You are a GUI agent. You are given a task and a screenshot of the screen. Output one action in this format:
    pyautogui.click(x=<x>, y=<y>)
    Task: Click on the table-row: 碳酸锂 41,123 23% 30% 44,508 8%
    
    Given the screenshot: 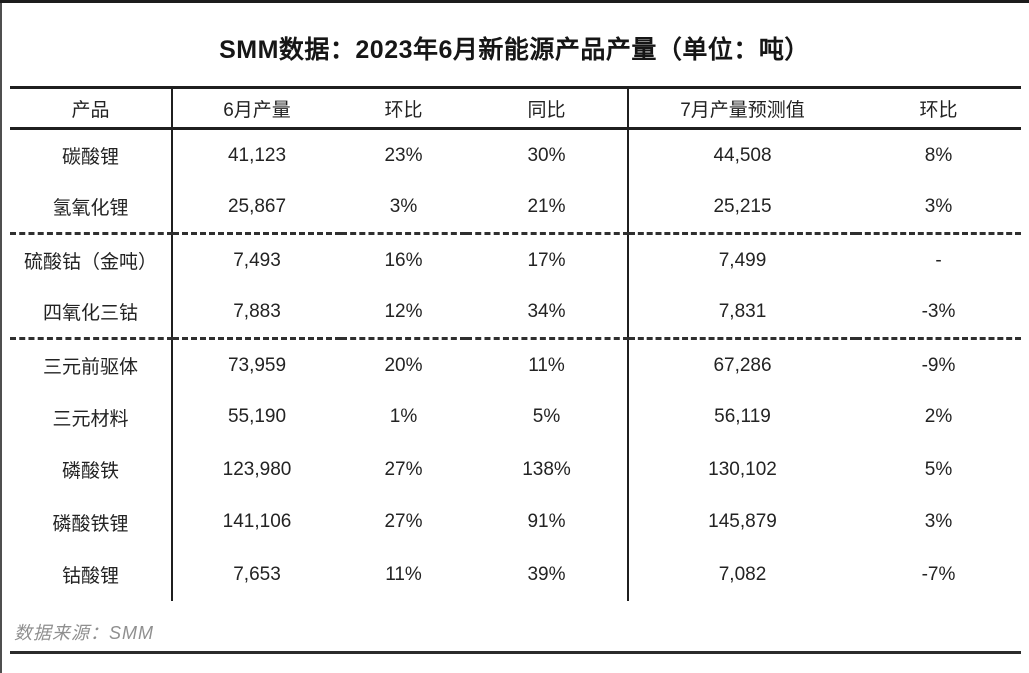 What is the action you would take?
    pyautogui.click(x=515, y=154)
    